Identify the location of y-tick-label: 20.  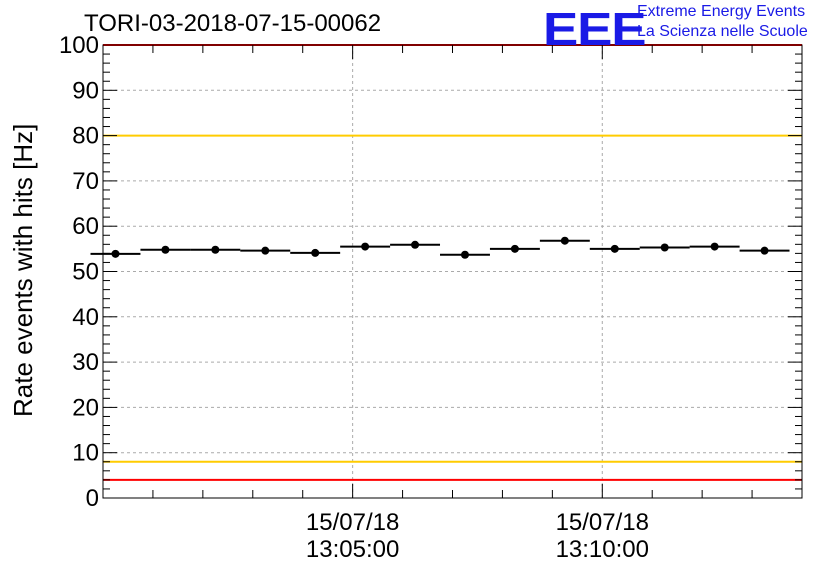
(85, 407).